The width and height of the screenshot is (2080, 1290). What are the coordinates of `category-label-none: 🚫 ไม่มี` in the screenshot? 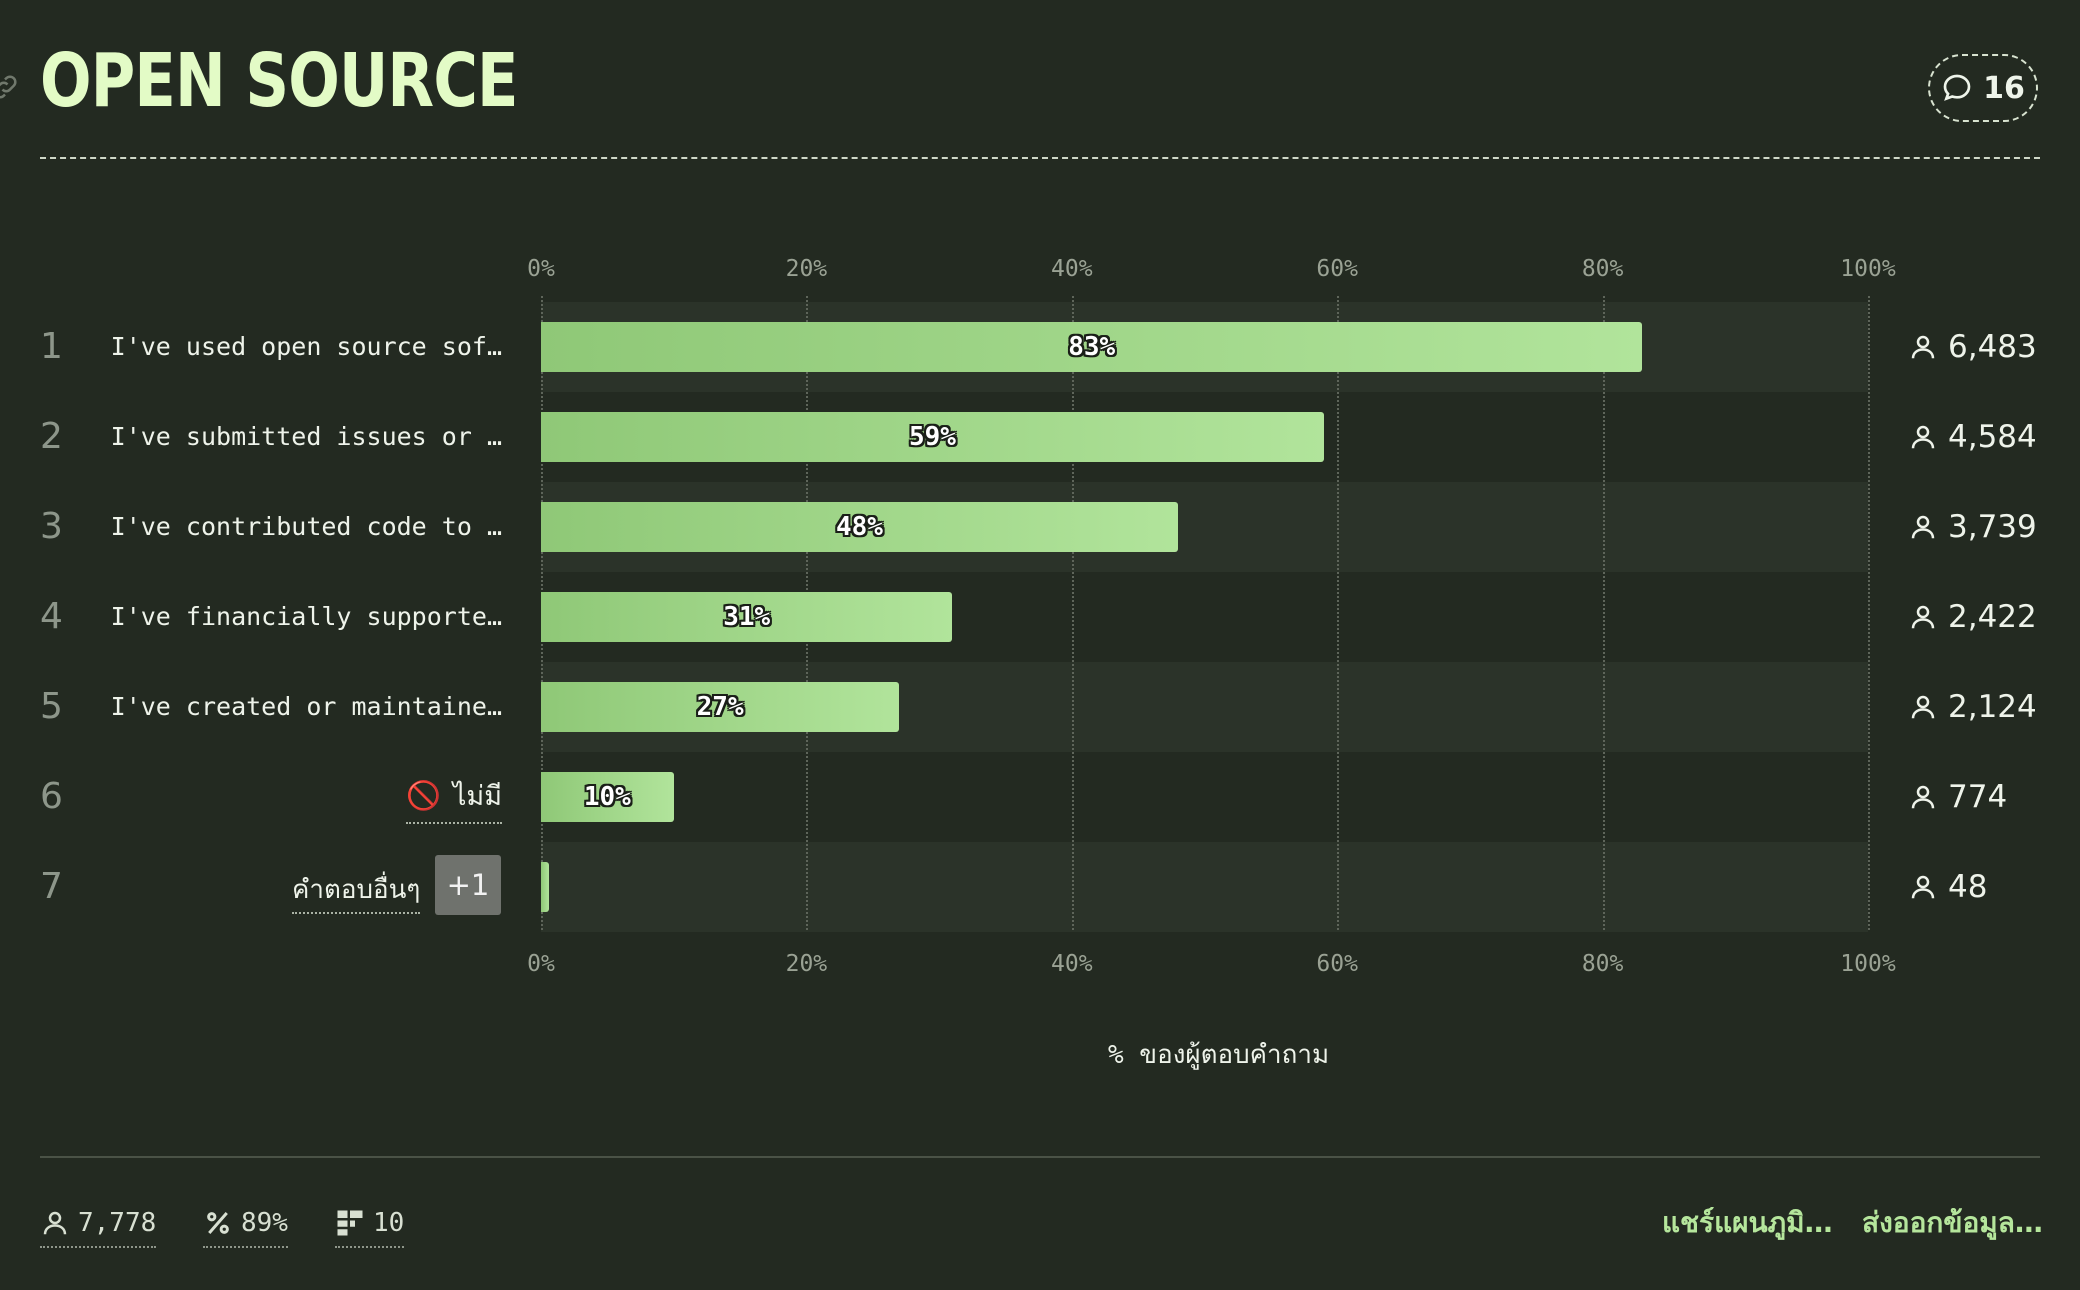 It's located at (453, 797).